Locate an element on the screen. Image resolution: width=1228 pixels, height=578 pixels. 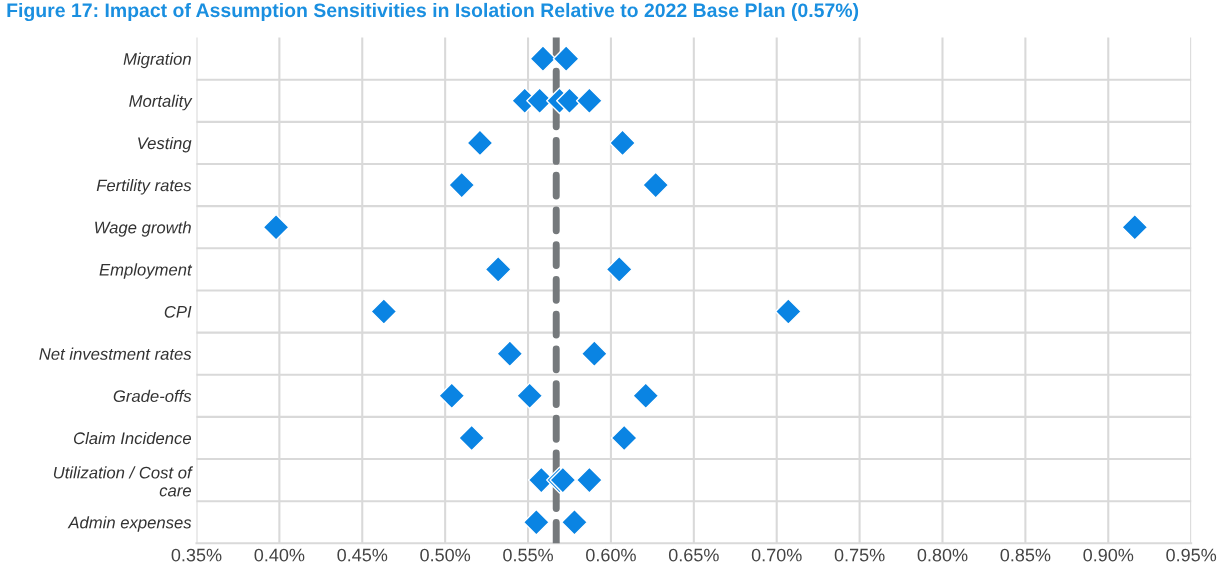
x-tick-label: 0.45% is located at coordinates (362, 555).